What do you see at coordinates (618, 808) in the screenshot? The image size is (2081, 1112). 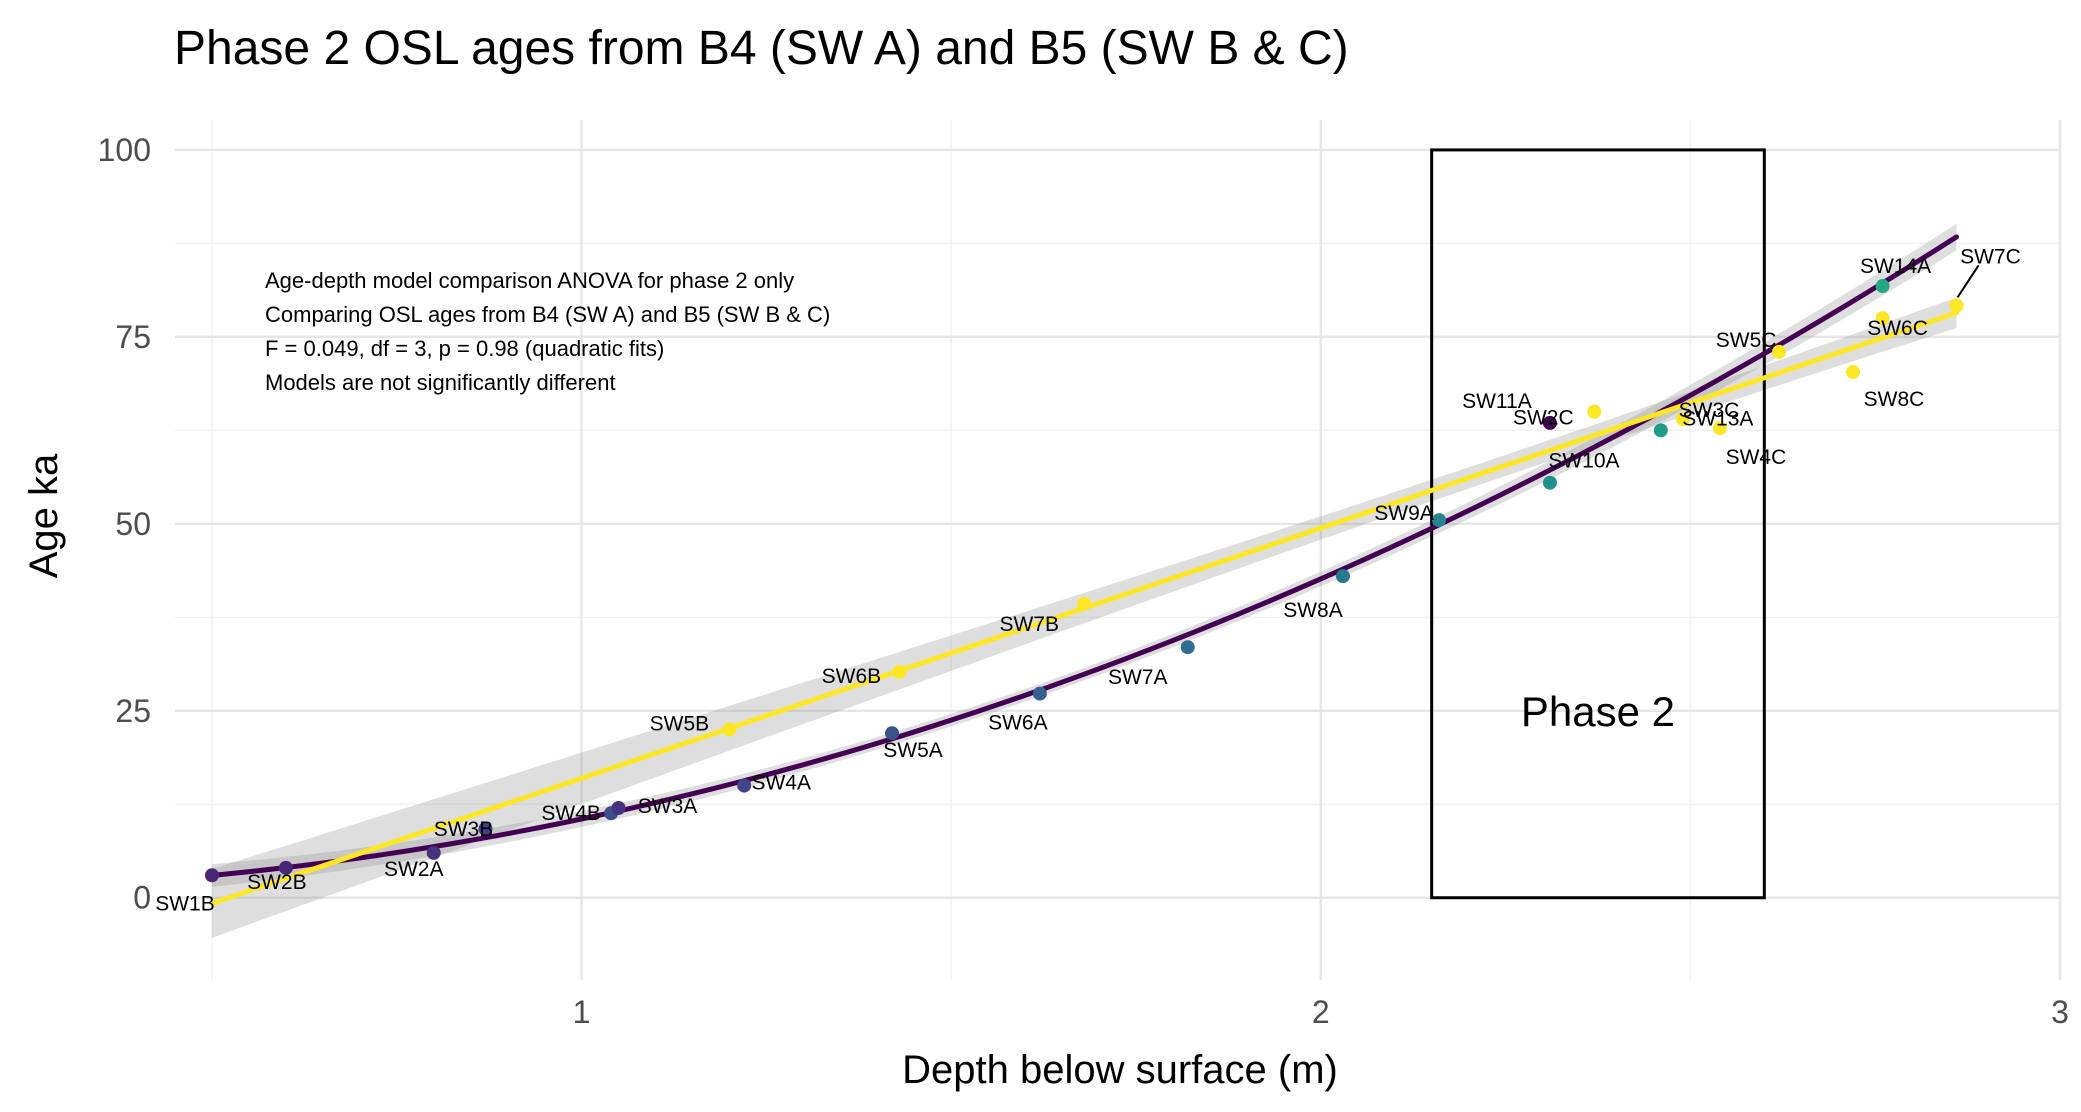 I see `data-point-sw3a` at bounding box center [618, 808].